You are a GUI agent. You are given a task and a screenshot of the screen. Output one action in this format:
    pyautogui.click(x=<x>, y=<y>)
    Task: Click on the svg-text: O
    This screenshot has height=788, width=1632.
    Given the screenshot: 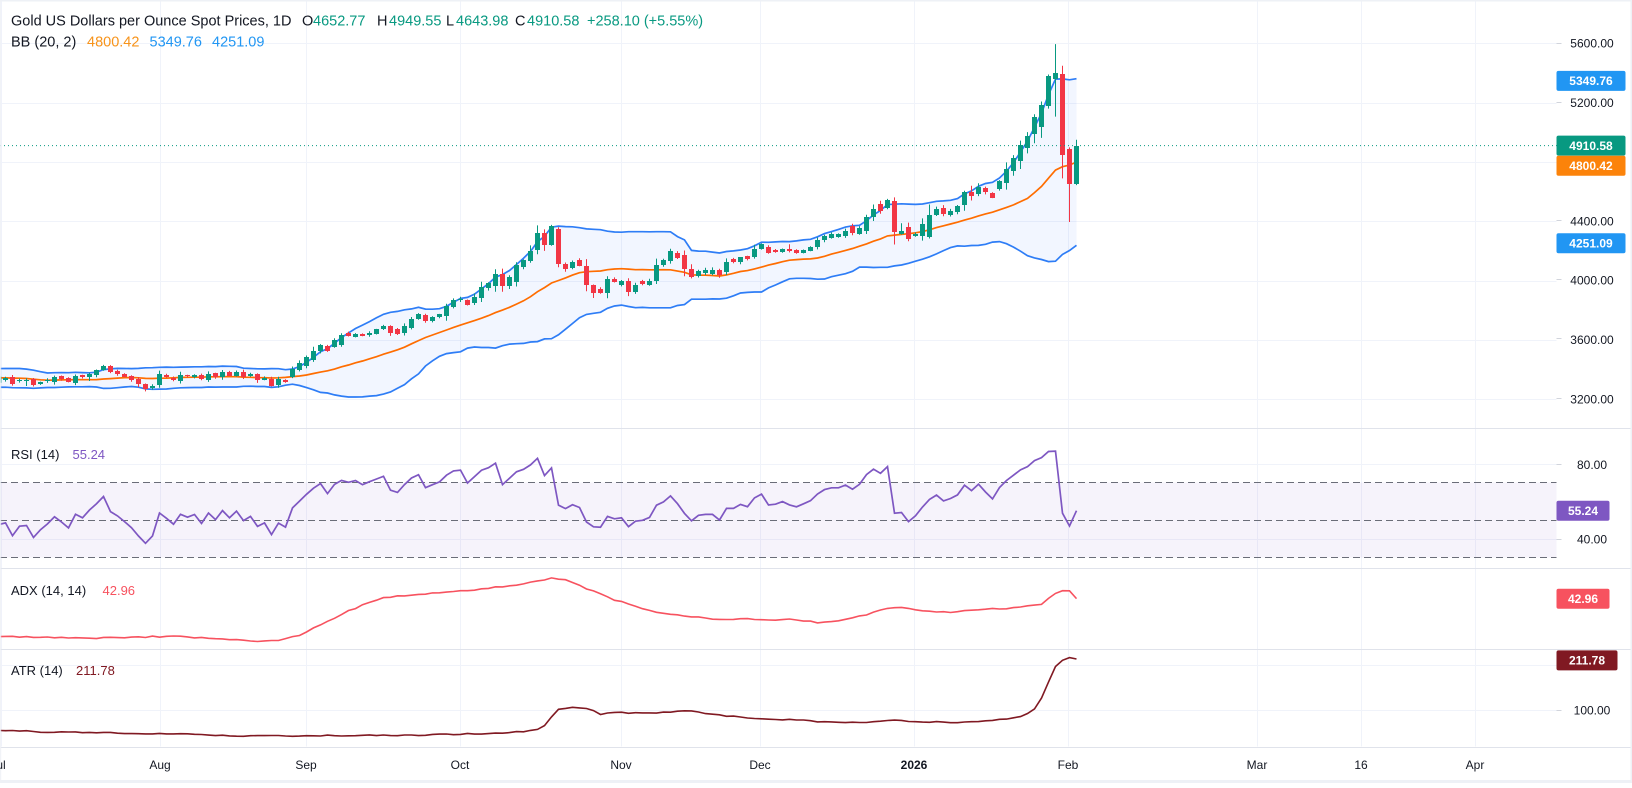 What is the action you would take?
    pyautogui.click(x=307, y=22)
    